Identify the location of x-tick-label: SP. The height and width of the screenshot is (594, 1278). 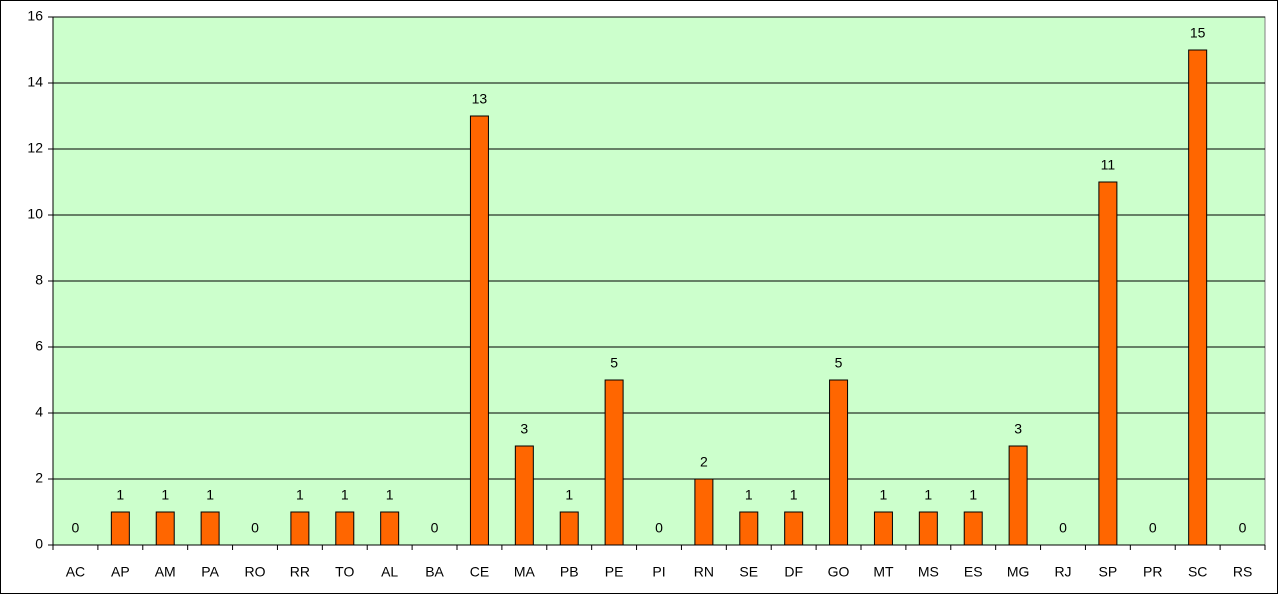
(1108, 572).